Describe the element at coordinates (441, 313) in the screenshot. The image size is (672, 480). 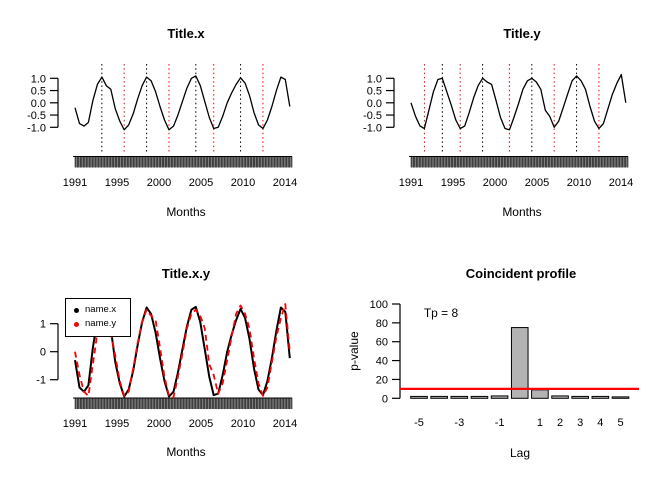
I see `tp-annotation: Tp = 8` at that location.